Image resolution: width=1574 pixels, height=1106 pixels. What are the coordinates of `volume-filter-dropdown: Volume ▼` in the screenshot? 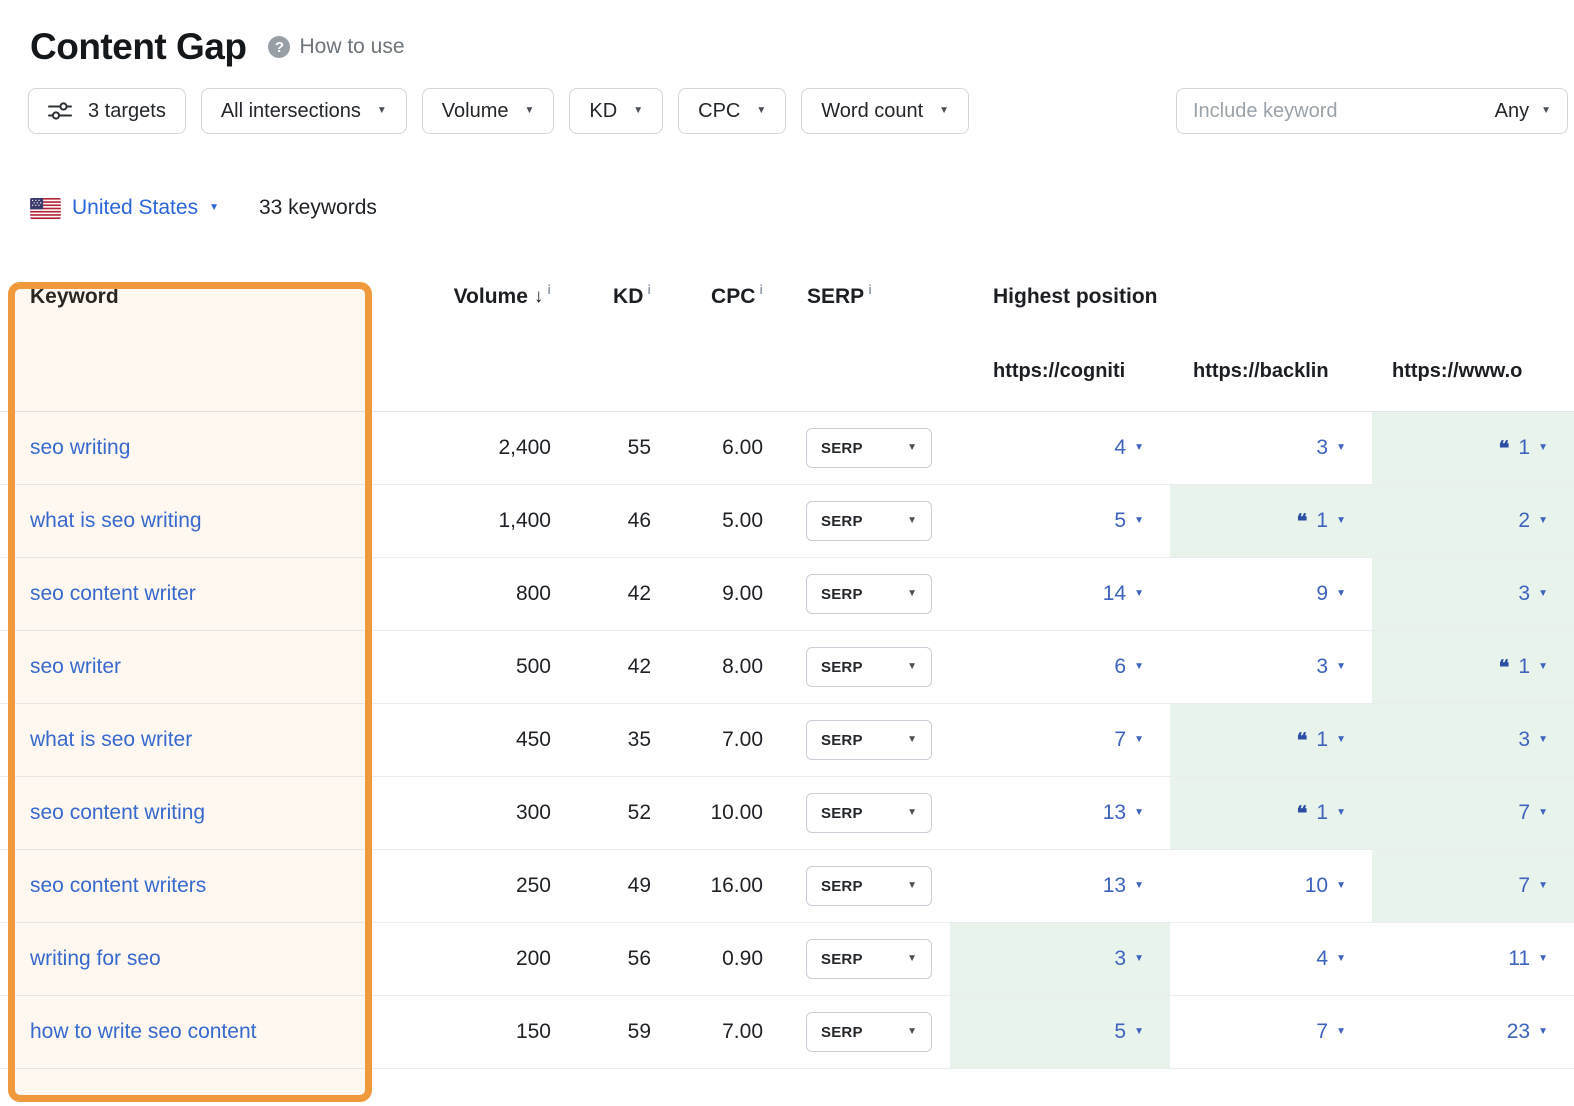 It's located at (488, 111).